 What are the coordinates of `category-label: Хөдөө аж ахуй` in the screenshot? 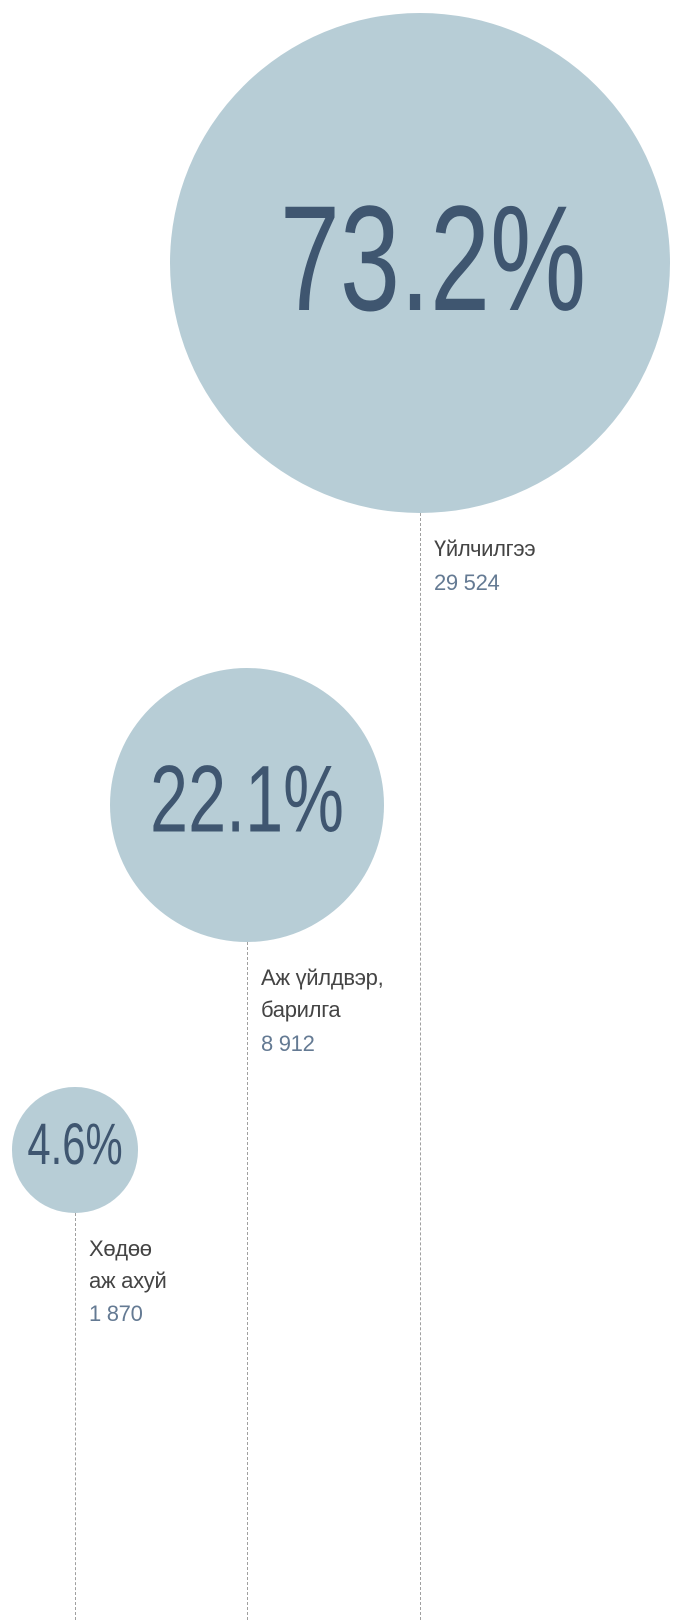 It's located at (128, 1264).